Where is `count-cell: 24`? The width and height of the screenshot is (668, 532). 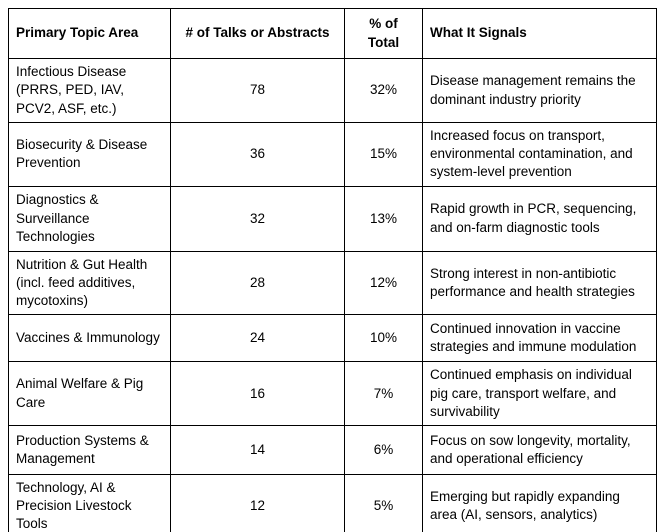 count-cell: 24 is located at coordinates (257, 338).